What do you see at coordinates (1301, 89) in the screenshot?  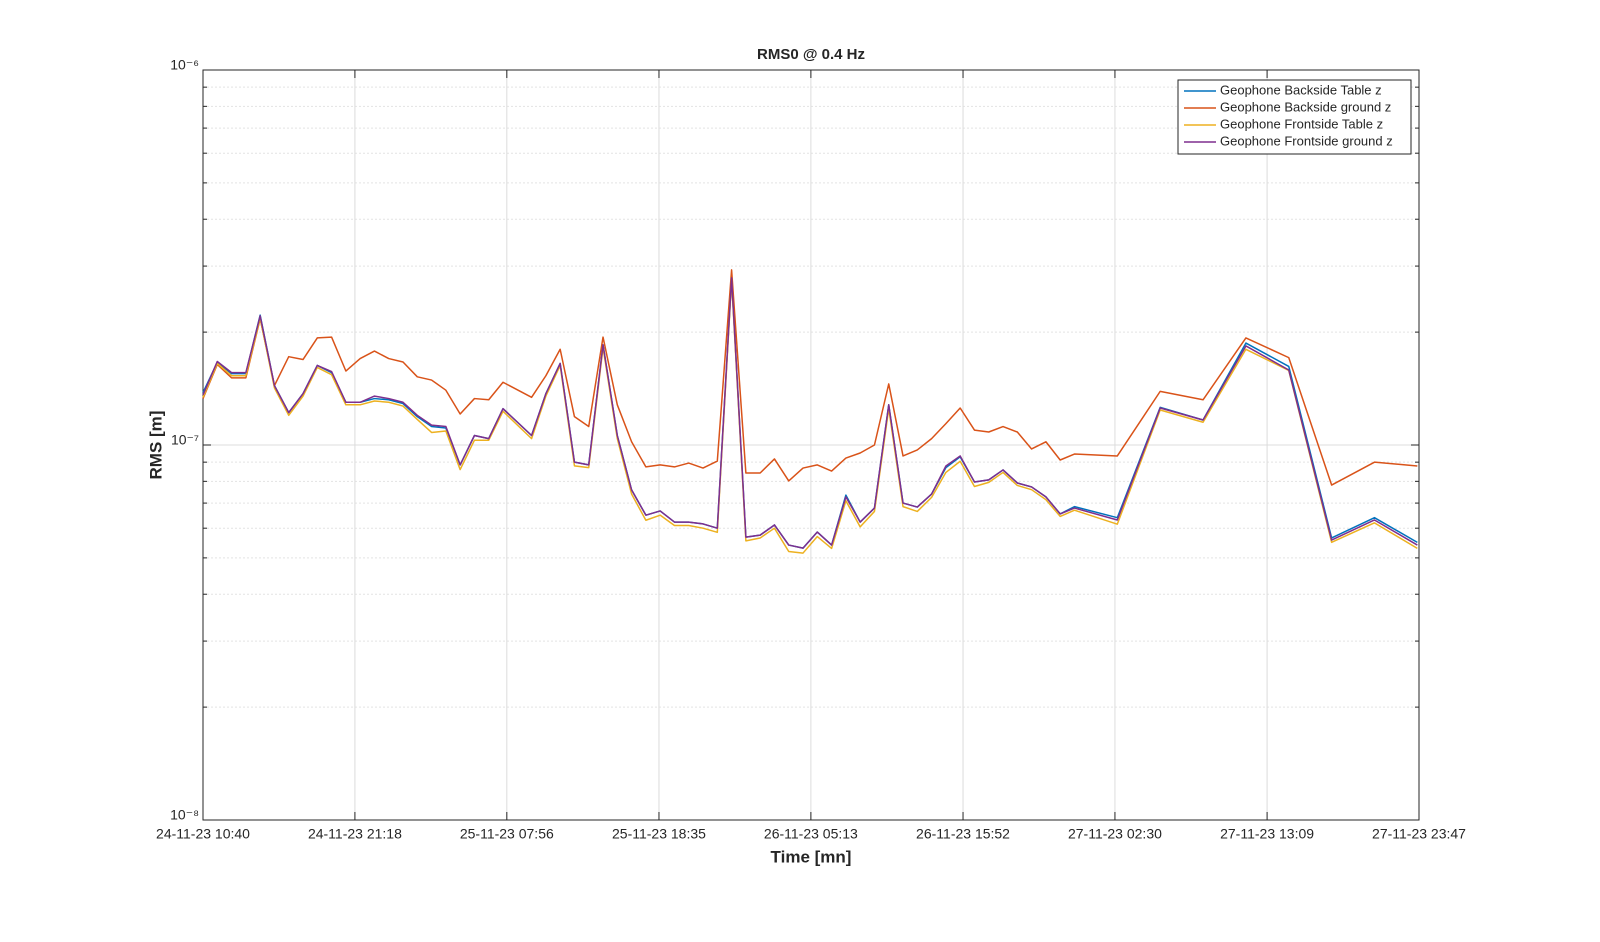 I see `legend-label: Geophone Backside Table z` at bounding box center [1301, 89].